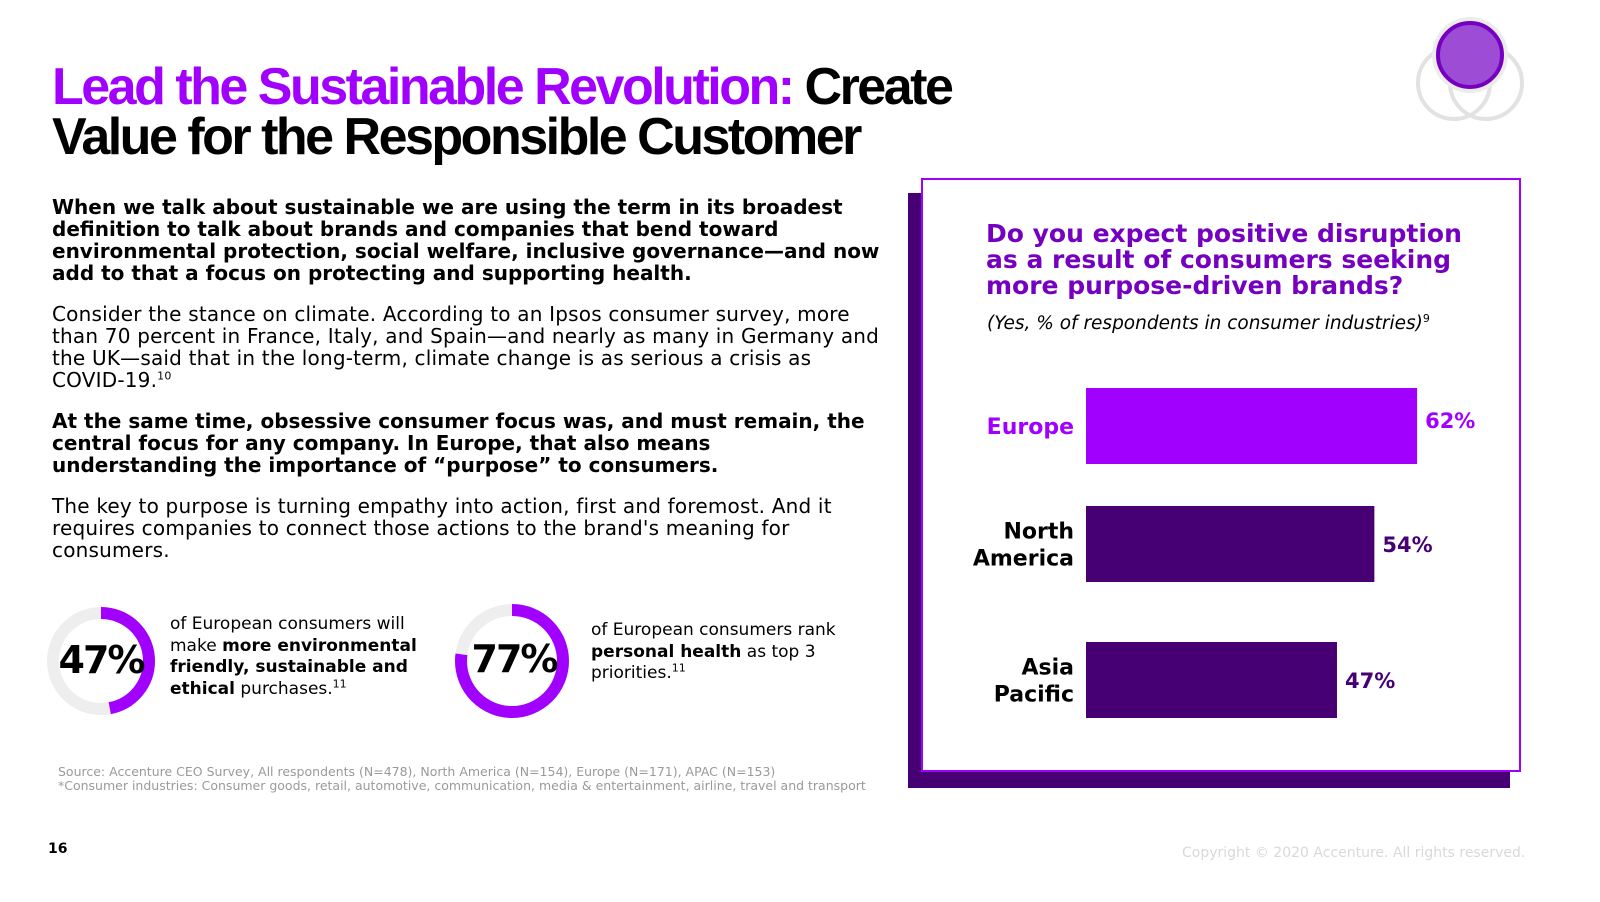 This screenshot has height=902, width=1600. Describe the element at coordinates (1023, 559) in the screenshot. I see `category-label-line: America` at that location.